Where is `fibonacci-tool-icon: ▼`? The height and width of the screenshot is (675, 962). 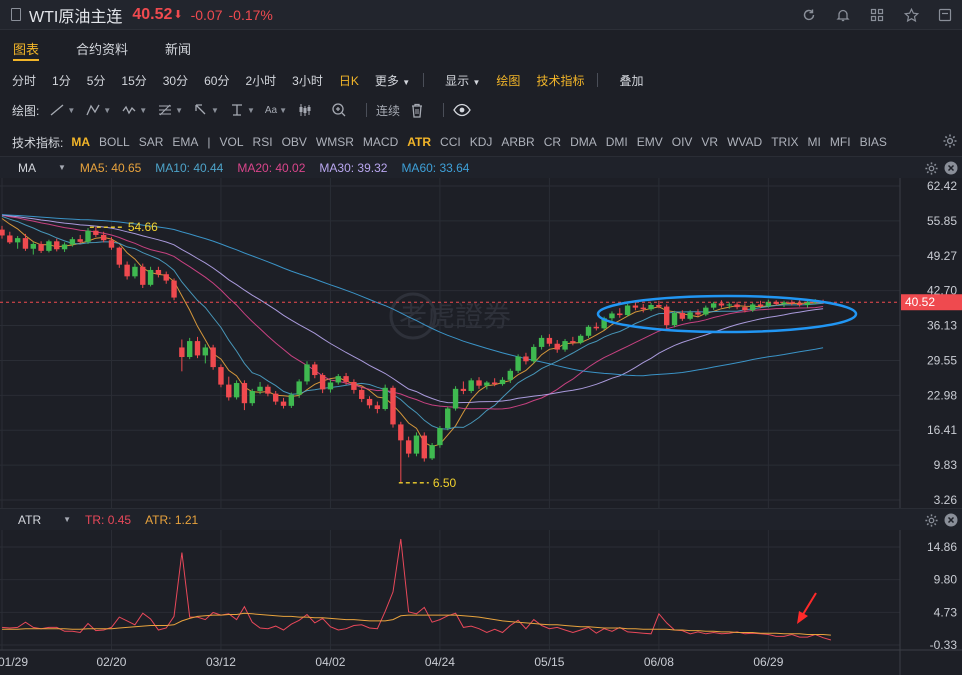 fibonacci-tool-icon: ▼ is located at coordinates (170, 110).